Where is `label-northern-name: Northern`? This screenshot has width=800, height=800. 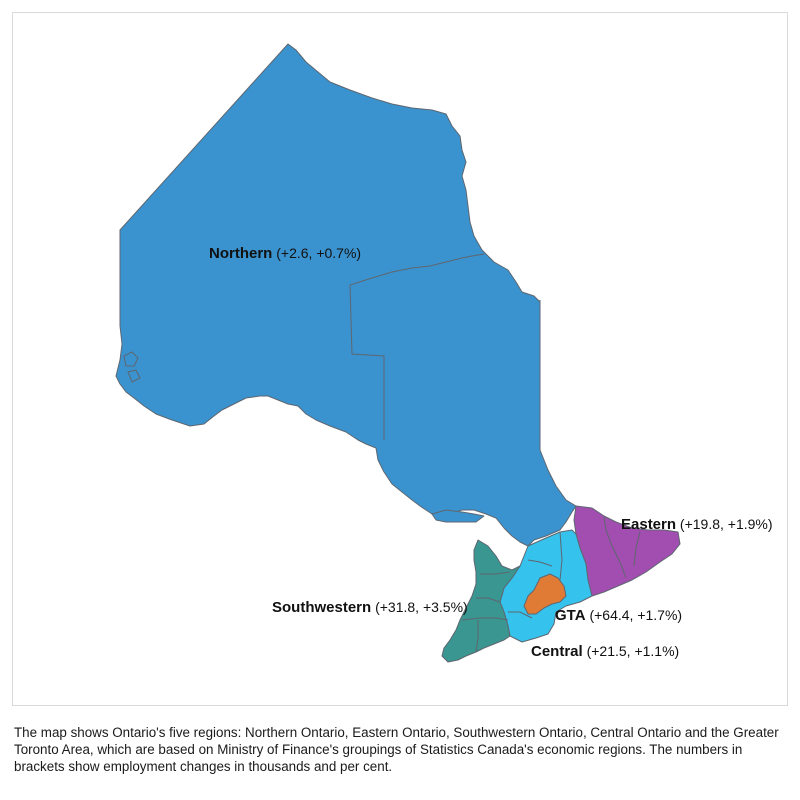
label-northern-name: Northern is located at coordinates (241, 253).